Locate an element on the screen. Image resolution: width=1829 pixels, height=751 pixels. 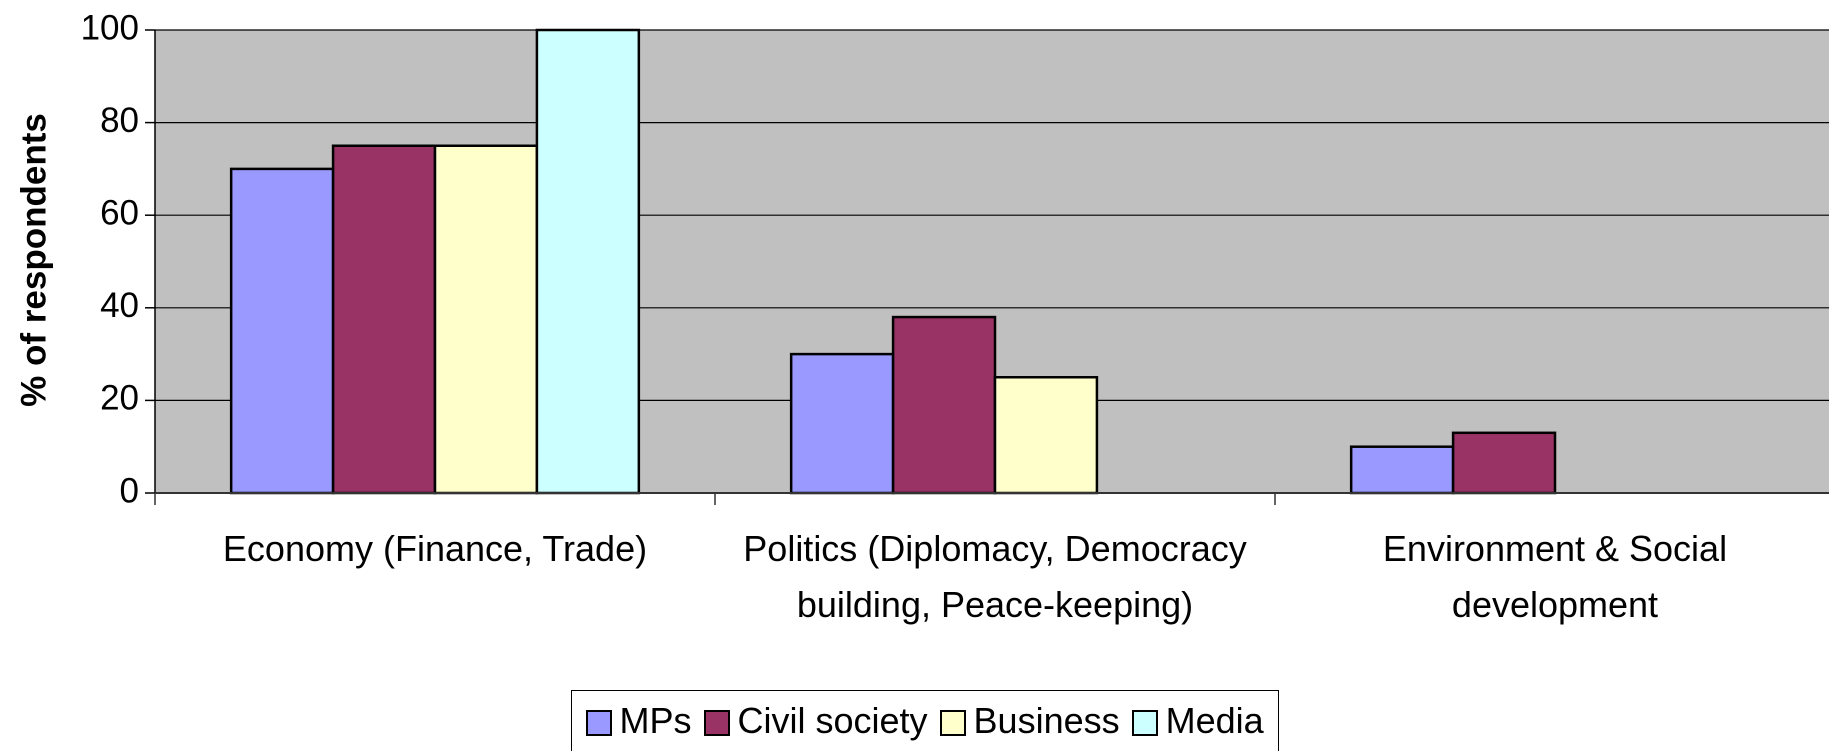
legend-label: Civil society is located at coordinates (832, 720).